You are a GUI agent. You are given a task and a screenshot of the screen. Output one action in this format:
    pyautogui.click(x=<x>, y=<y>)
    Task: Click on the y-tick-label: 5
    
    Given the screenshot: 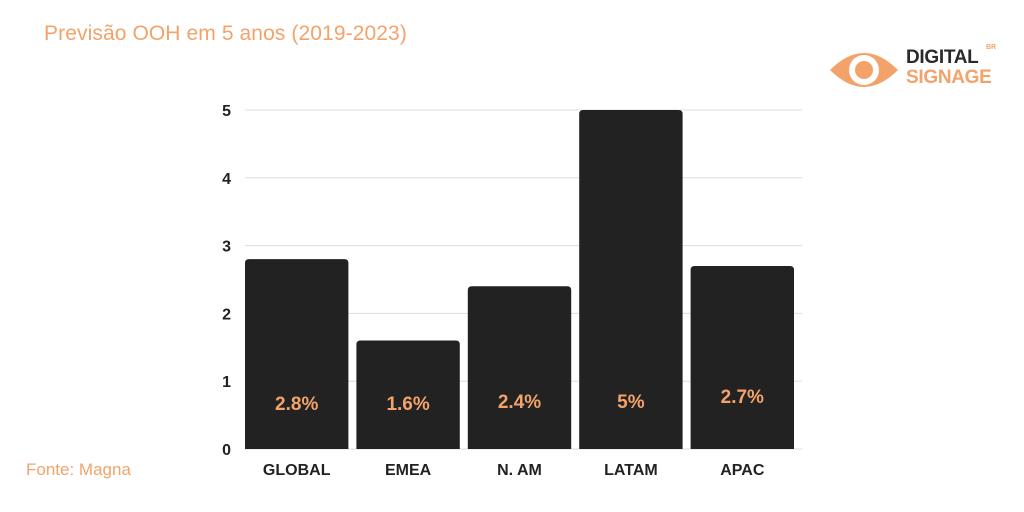 What is the action you would take?
    pyautogui.click(x=226, y=111)
    